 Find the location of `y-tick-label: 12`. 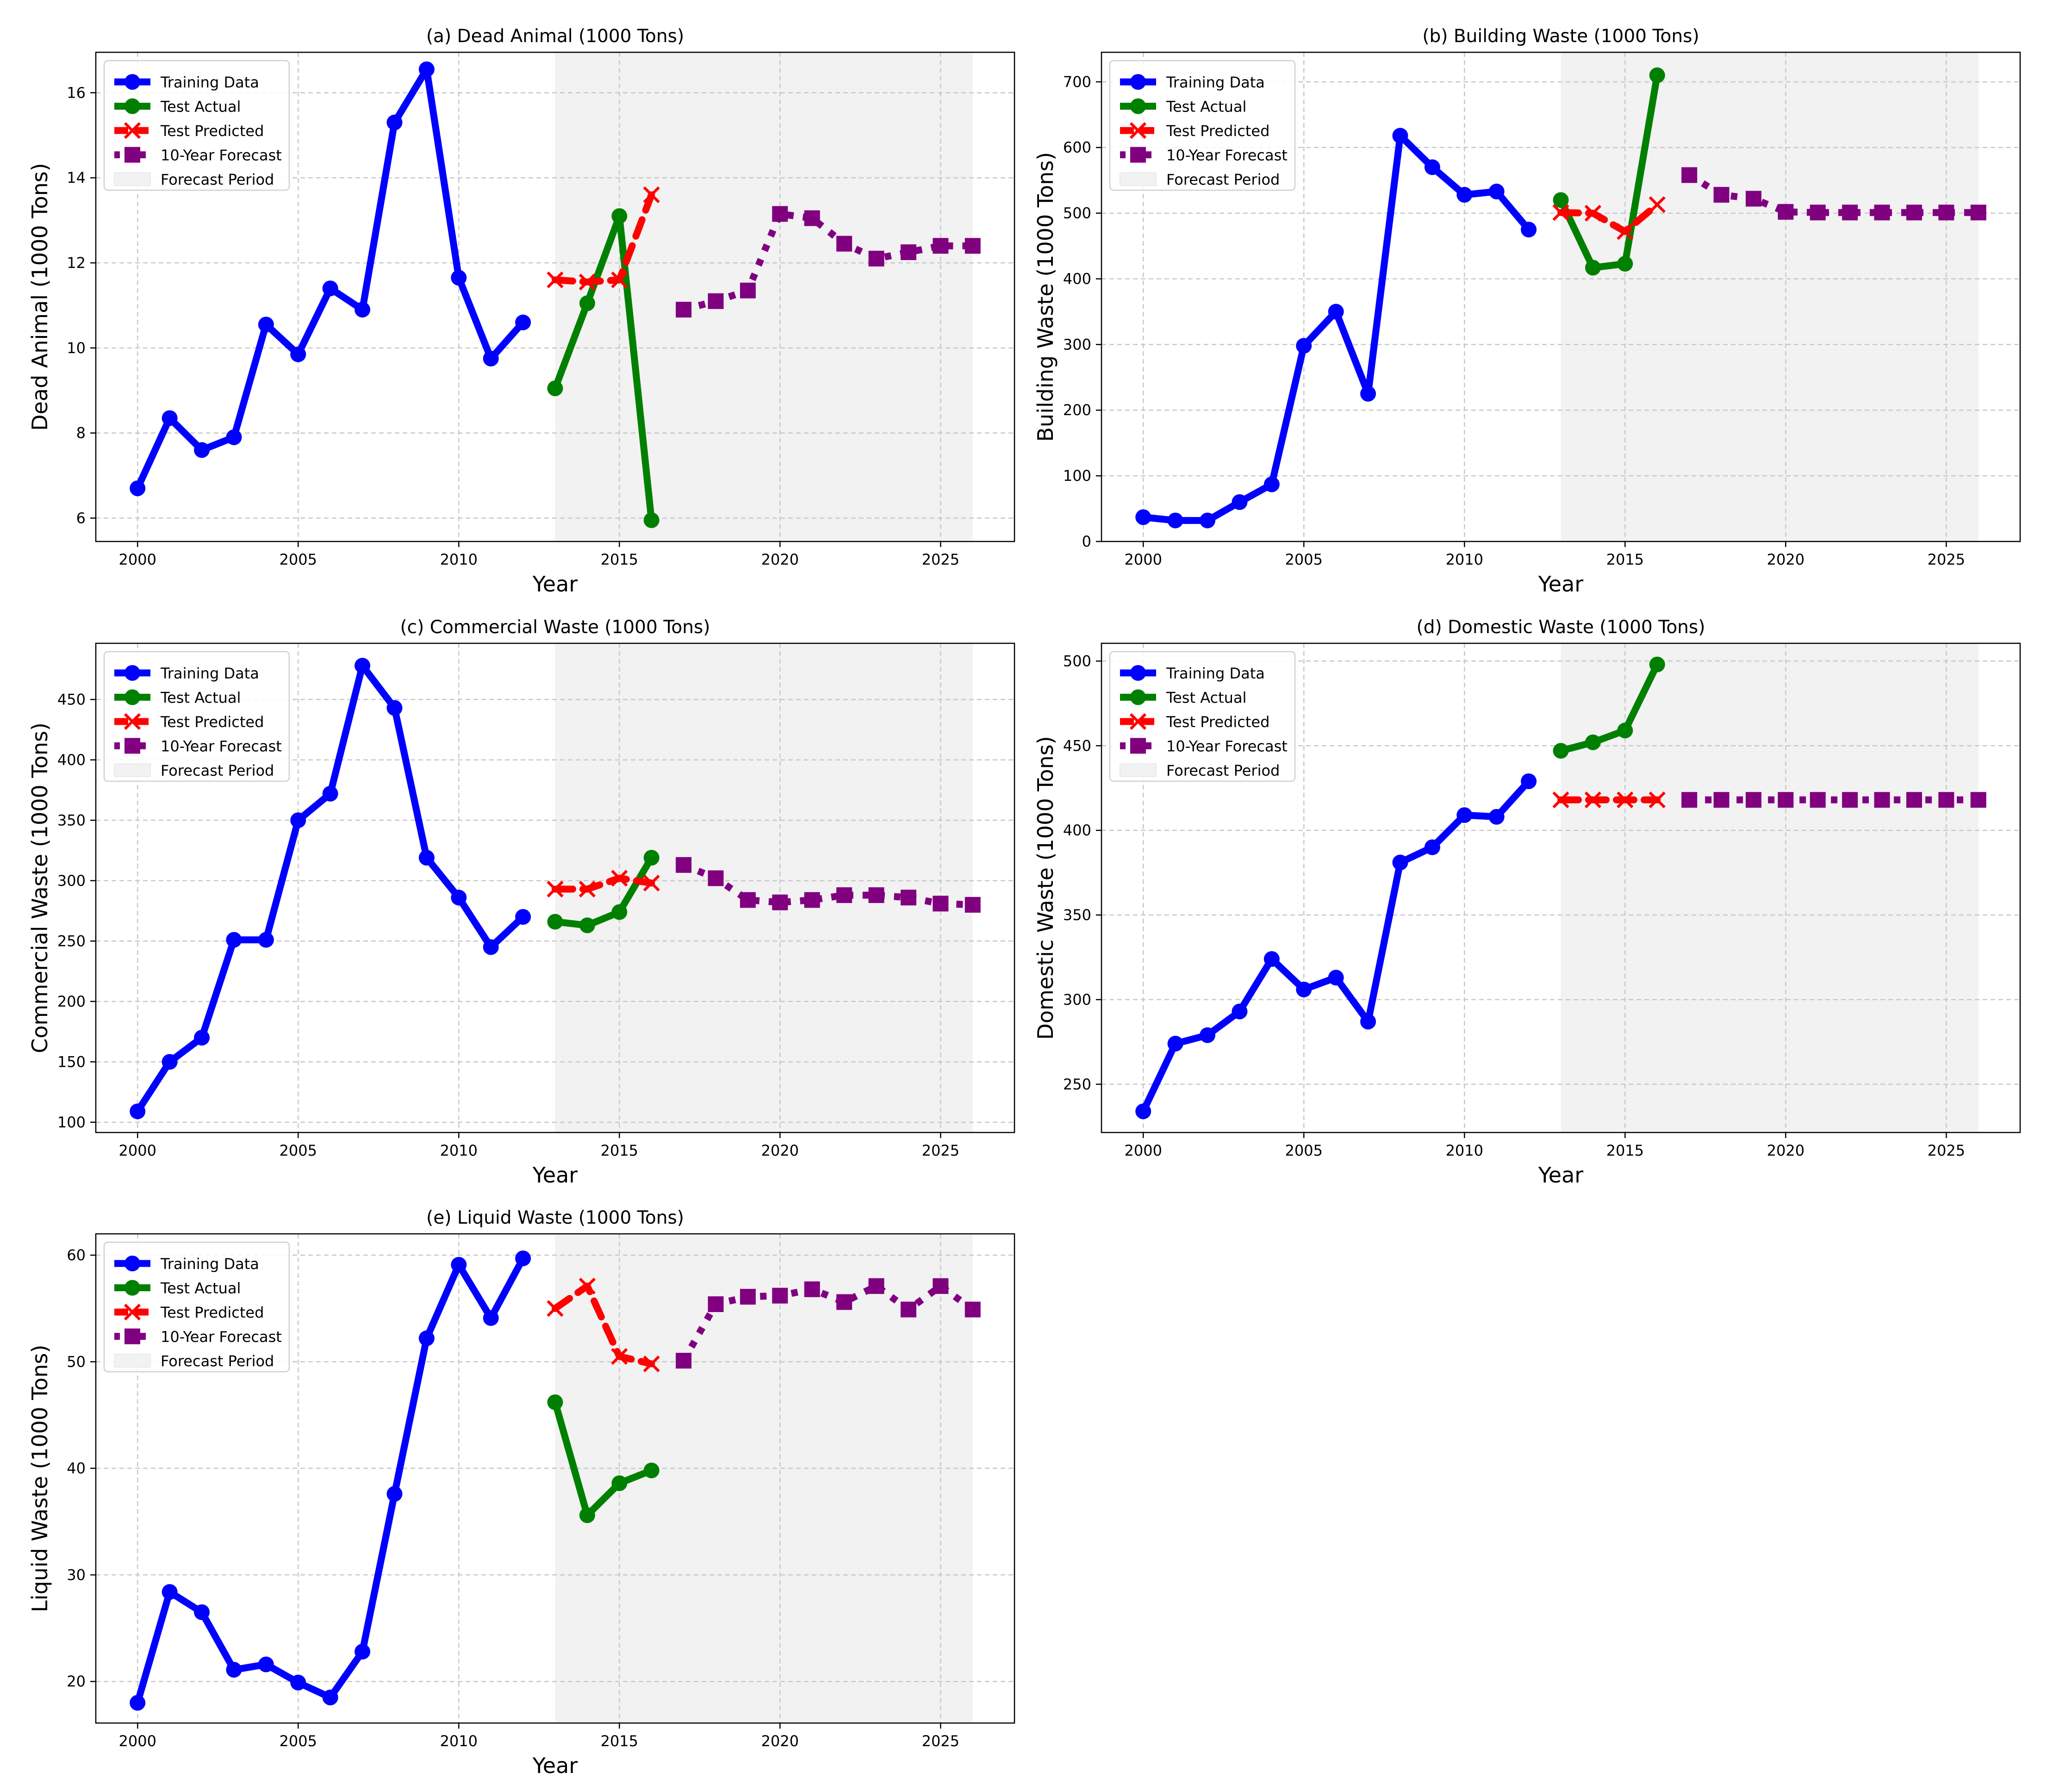

y-tick-label: 12 is located at coordinates (76, 263).